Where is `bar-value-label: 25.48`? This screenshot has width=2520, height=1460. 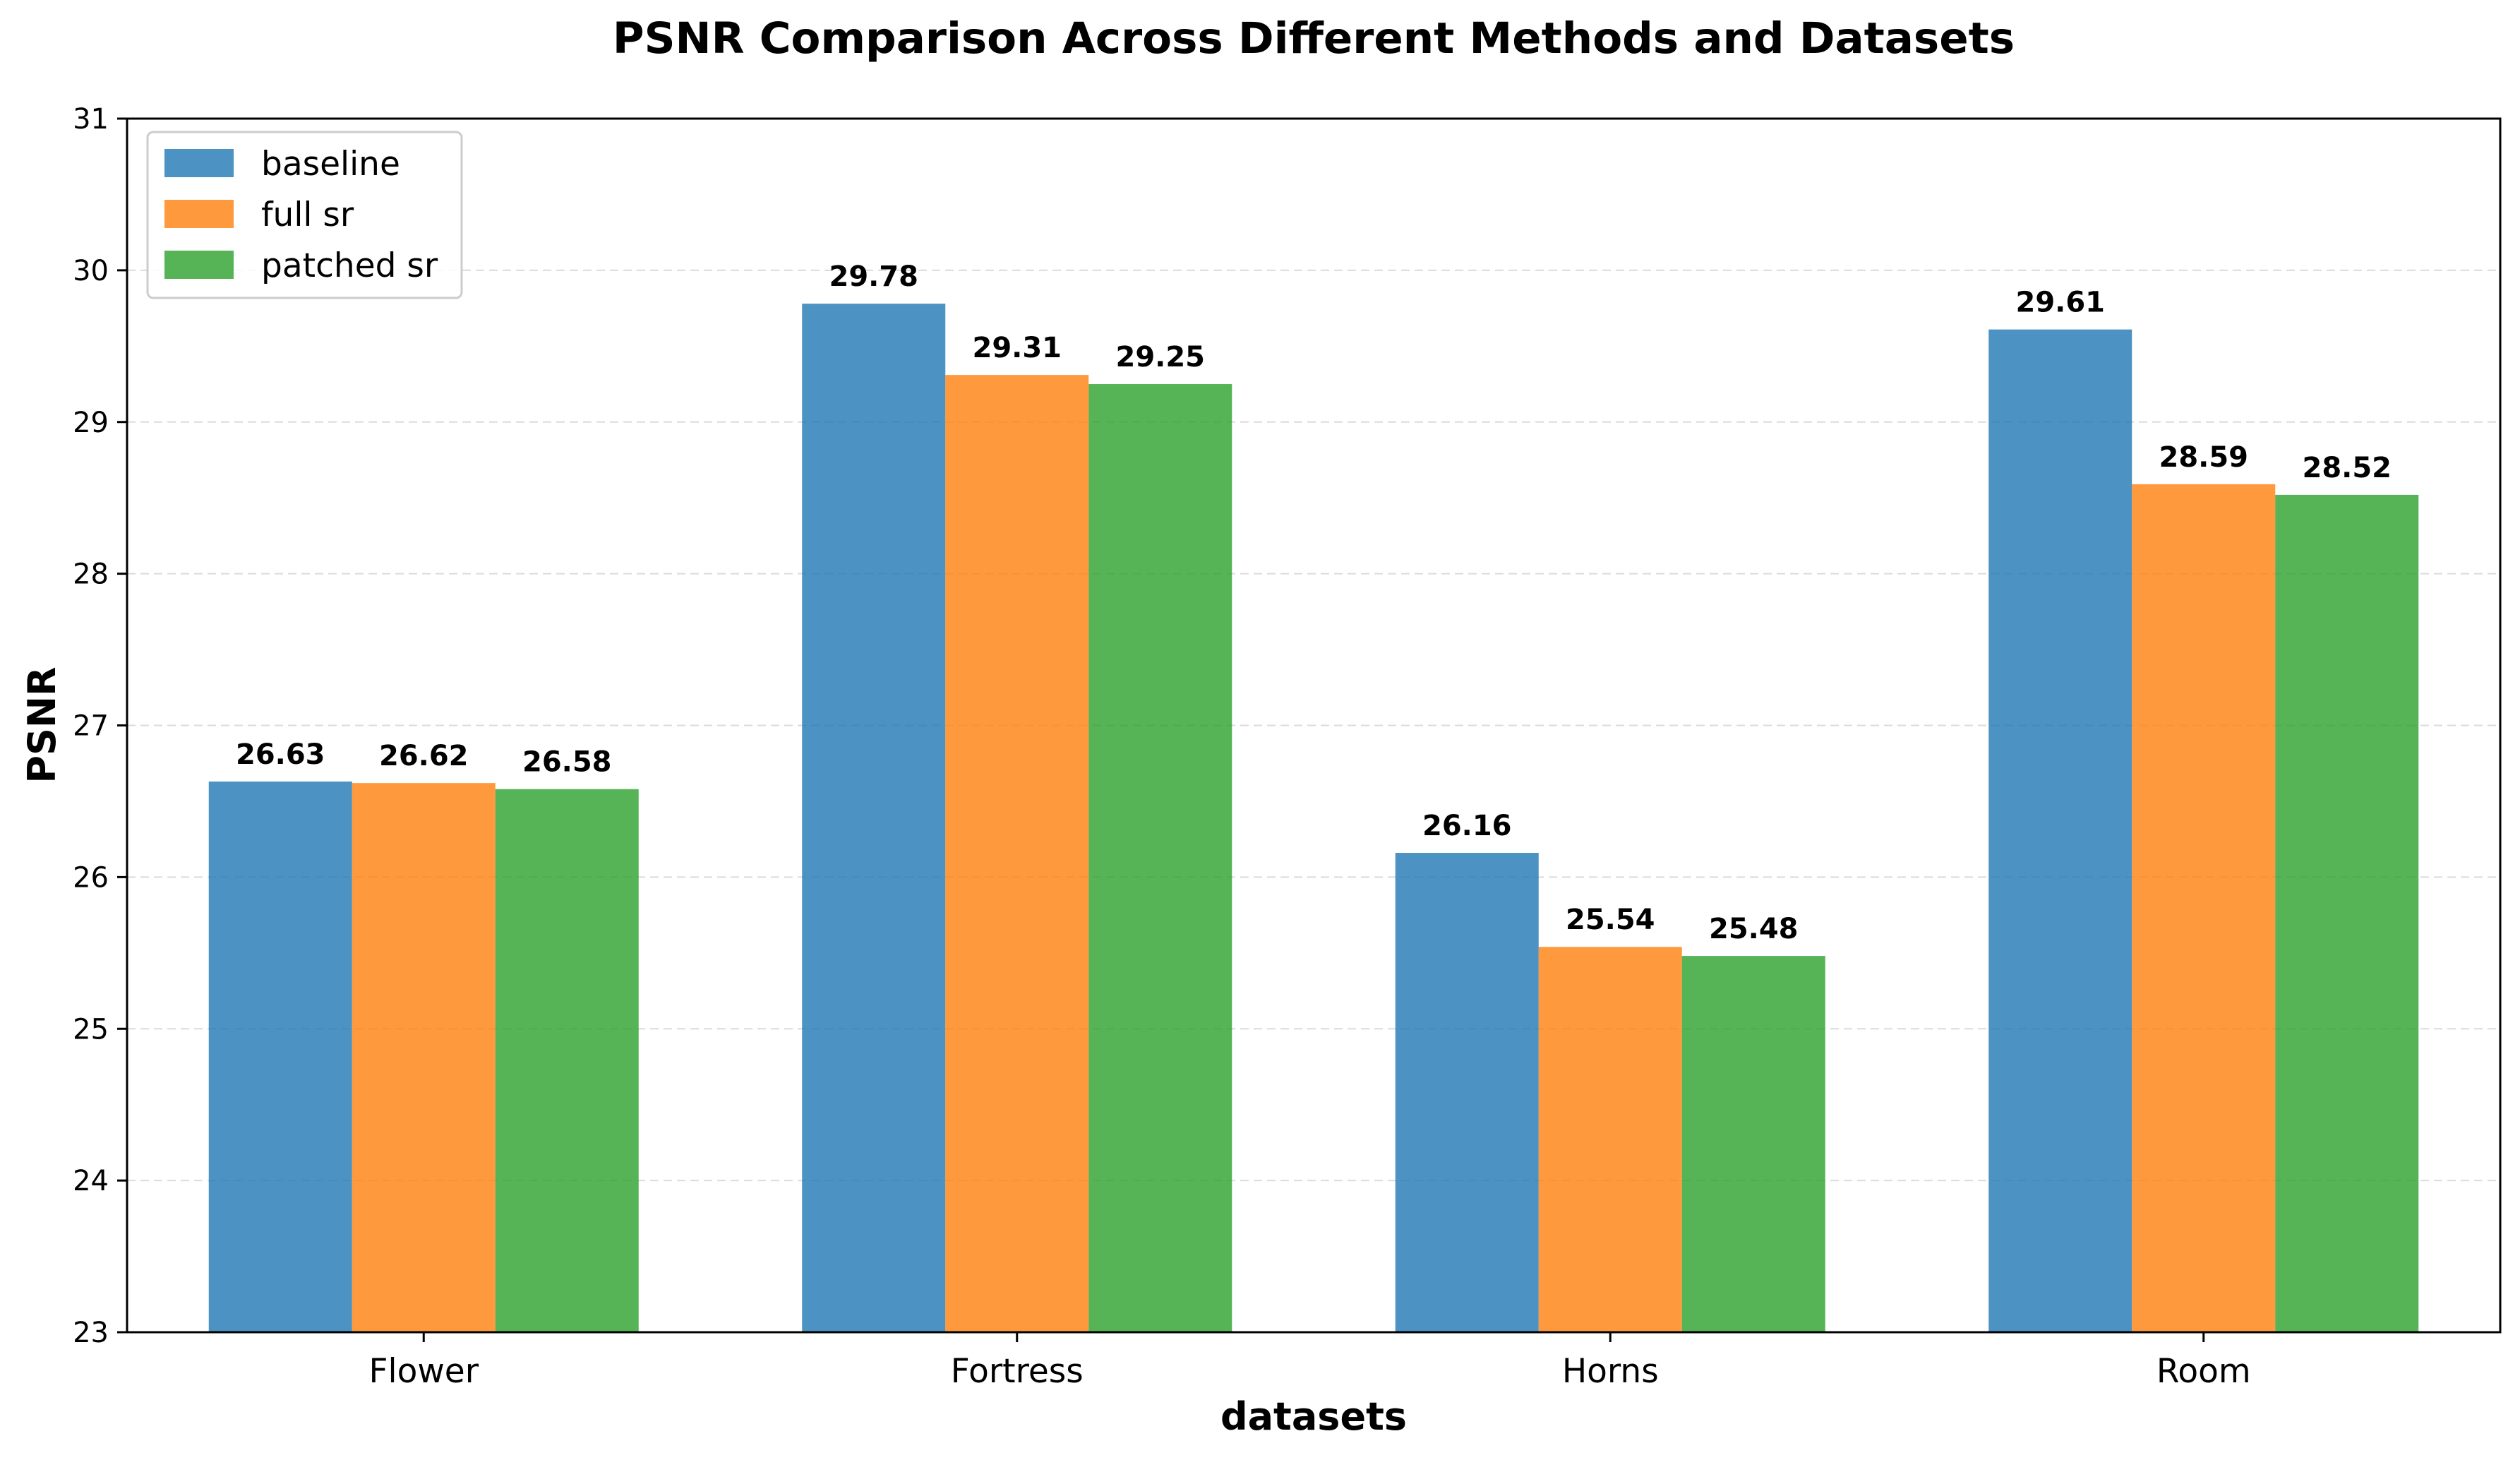
bar-value-label: 25.48 is located at coordinates (1754, 929).